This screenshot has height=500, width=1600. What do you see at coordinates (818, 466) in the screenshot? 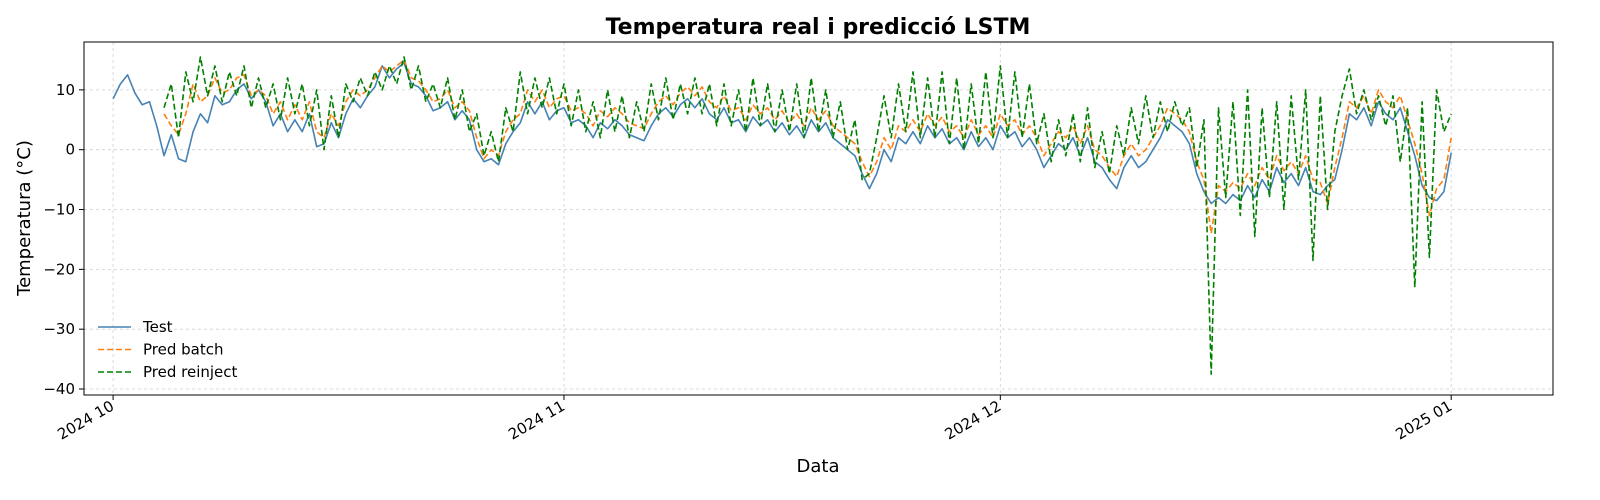
I see `x-axis-label: Data` at bounding box center [818, 466].